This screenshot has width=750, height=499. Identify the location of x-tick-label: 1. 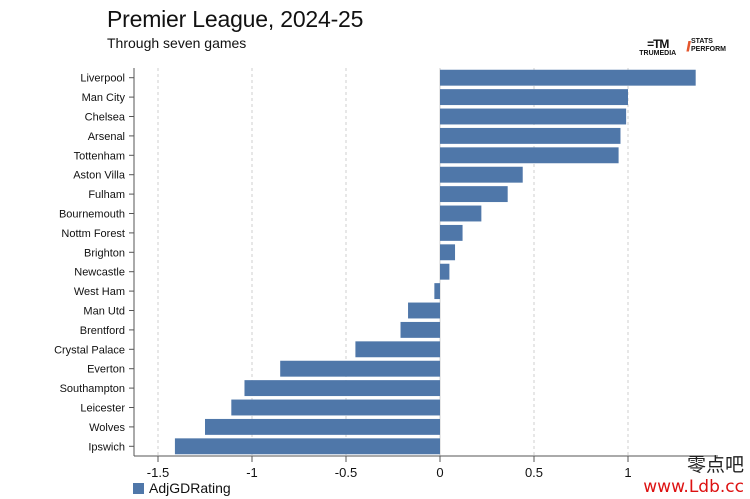
(627, 472).